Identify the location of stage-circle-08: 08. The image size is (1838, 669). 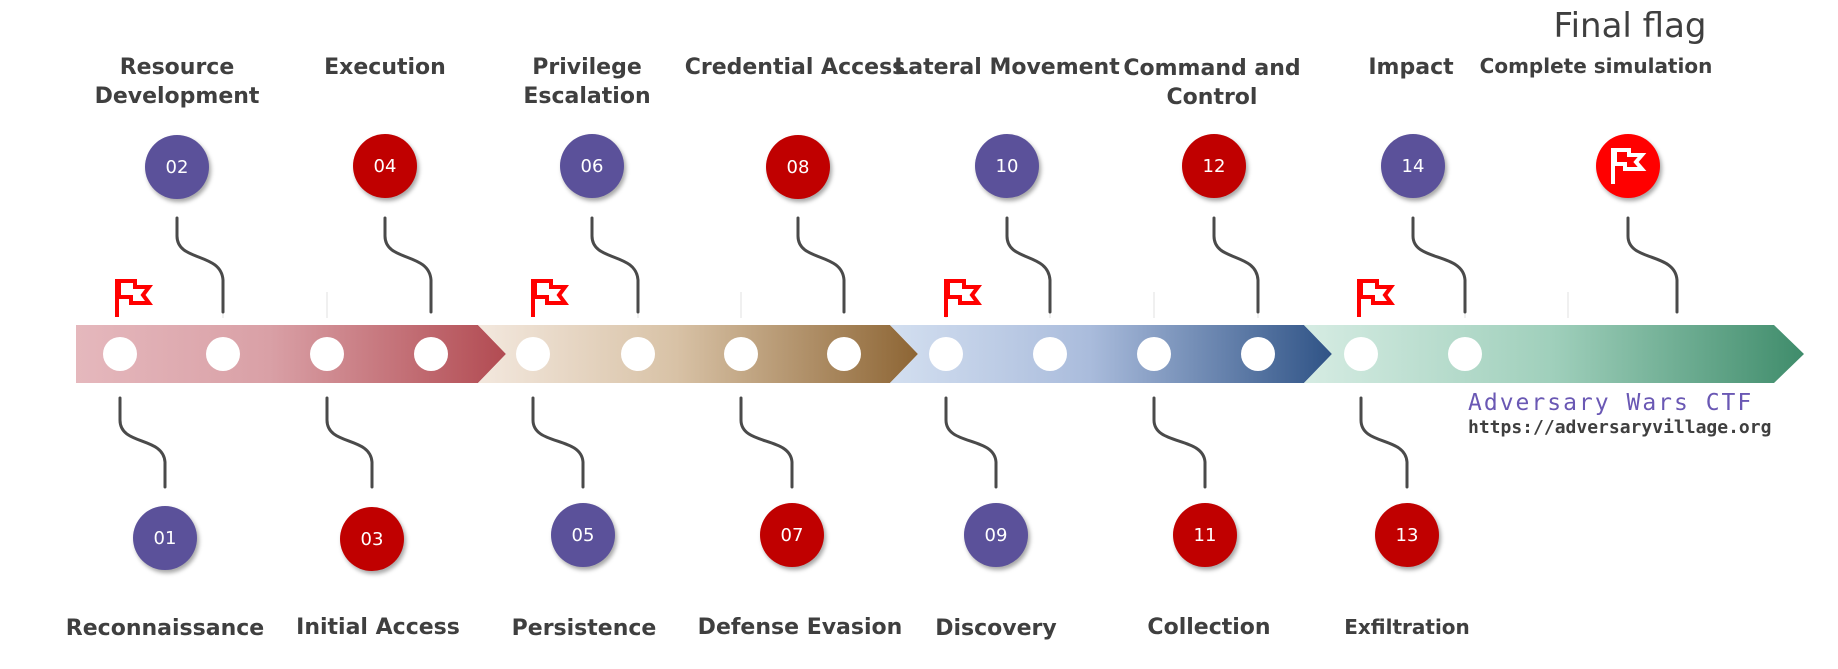
(798, 167).